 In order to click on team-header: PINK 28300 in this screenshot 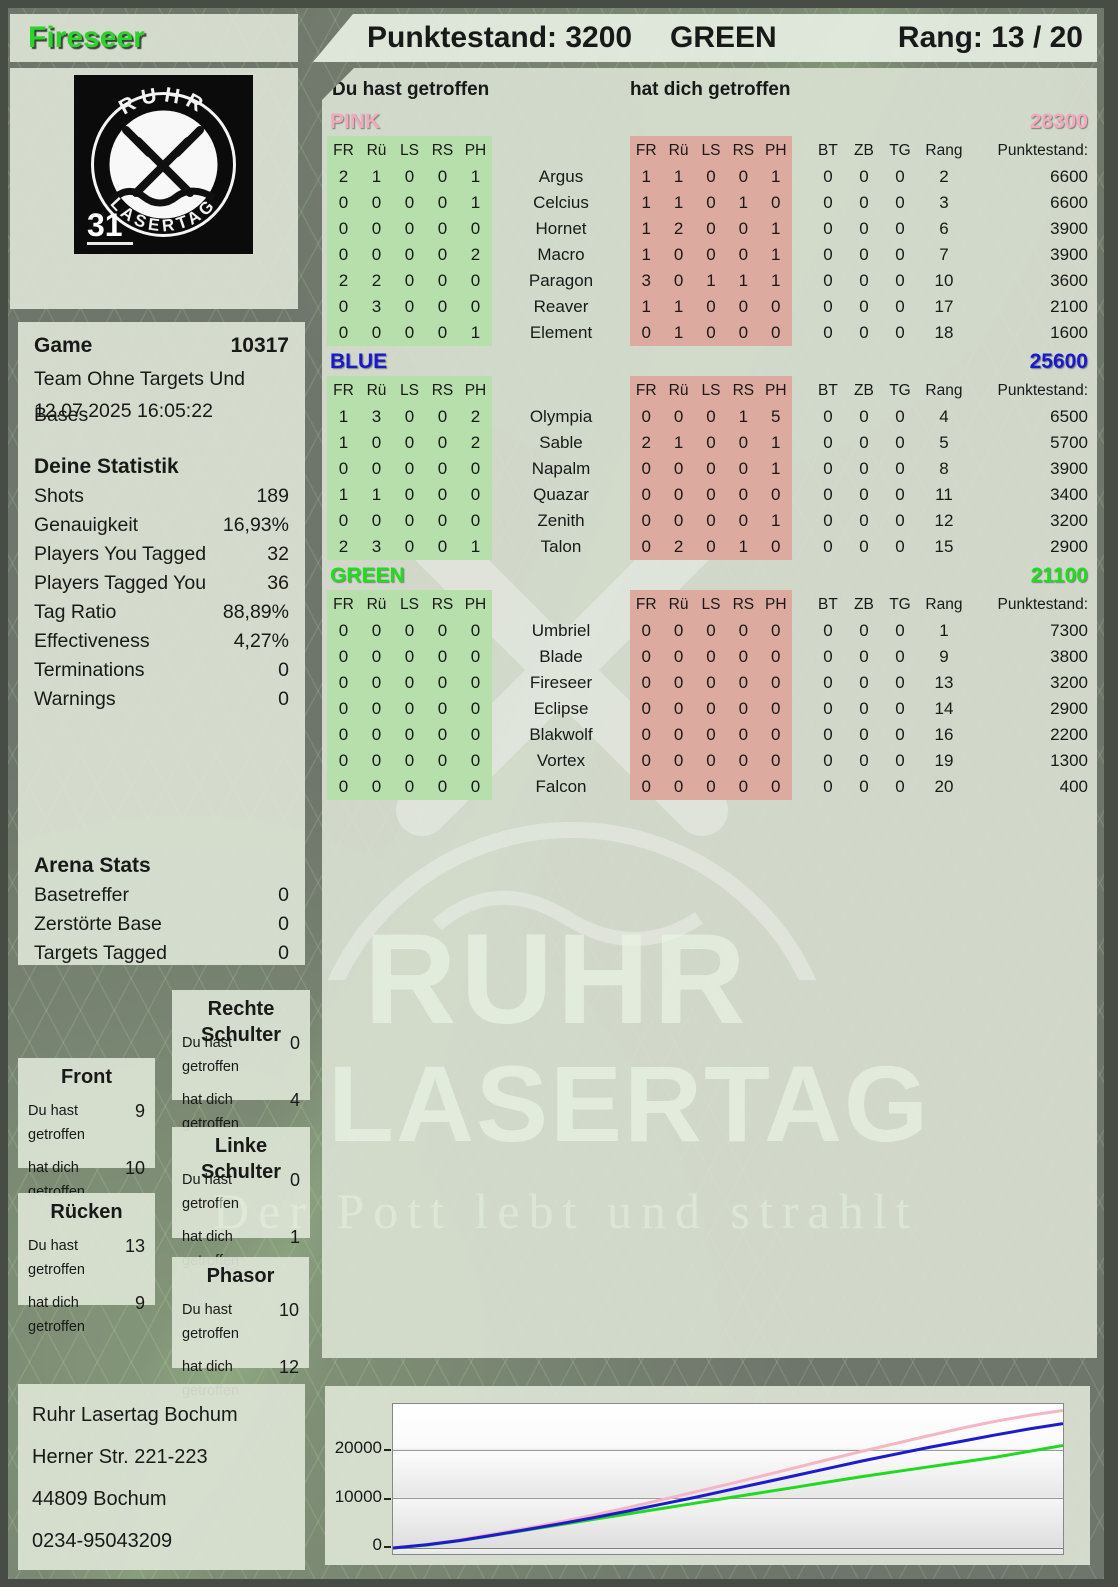, I will do `click(709, 121)`.